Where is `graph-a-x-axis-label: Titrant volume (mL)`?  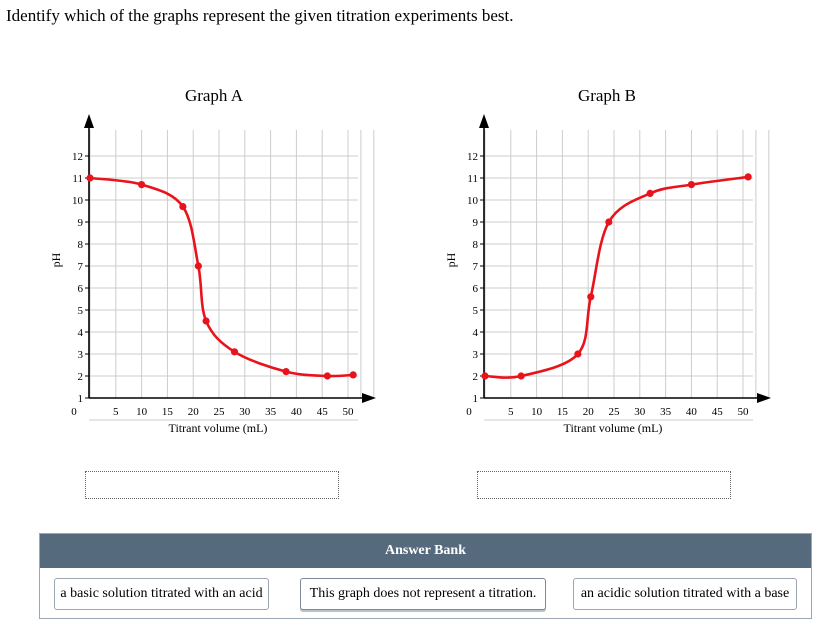 graph-a-x-axis-label: Titrant volume (mL) is located at coordinates (218, 428).